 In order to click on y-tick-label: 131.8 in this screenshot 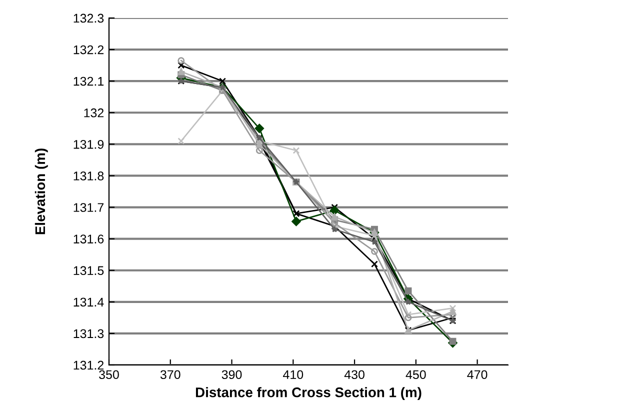, I will do `click(89, 176)`.